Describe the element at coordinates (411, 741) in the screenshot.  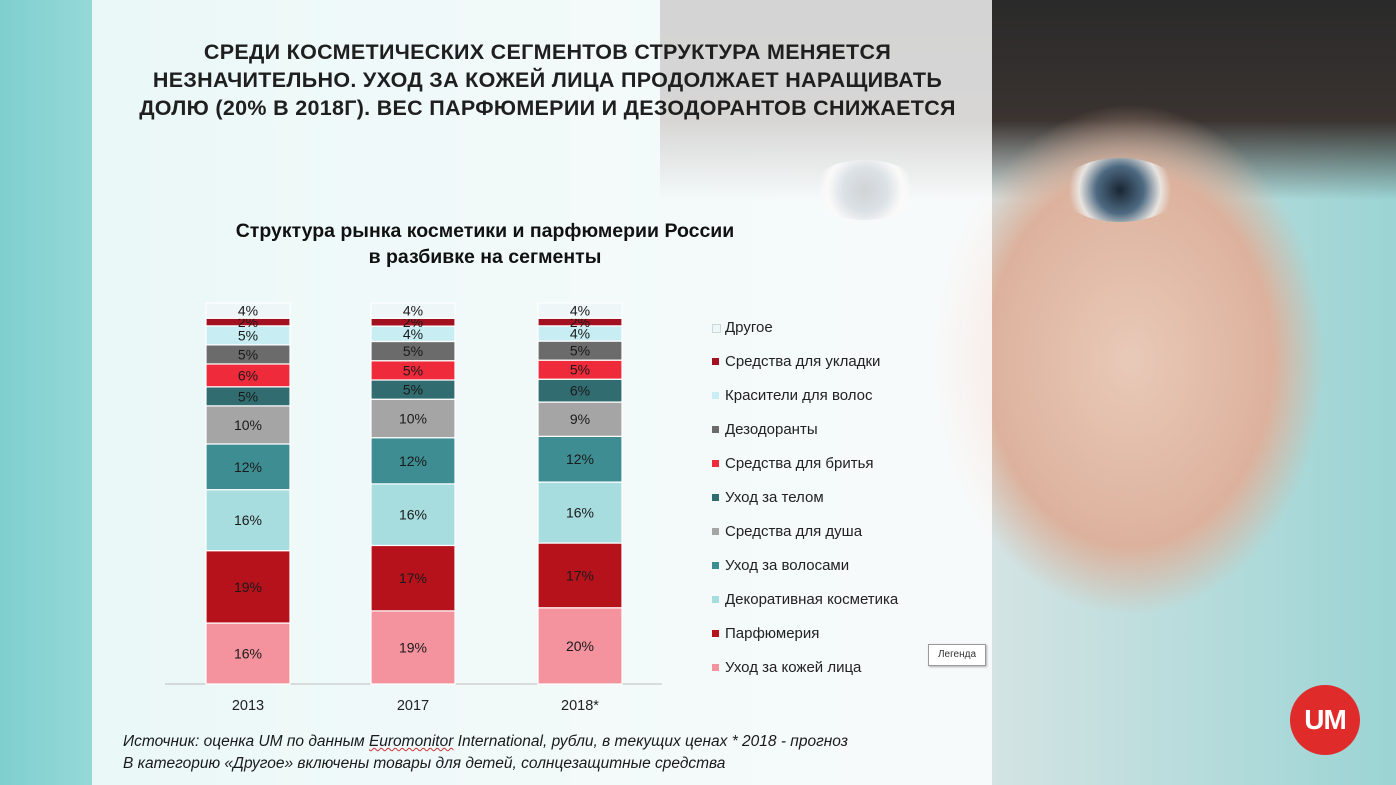
I see `source-text-euromonitor: Euromonitor` at that location.